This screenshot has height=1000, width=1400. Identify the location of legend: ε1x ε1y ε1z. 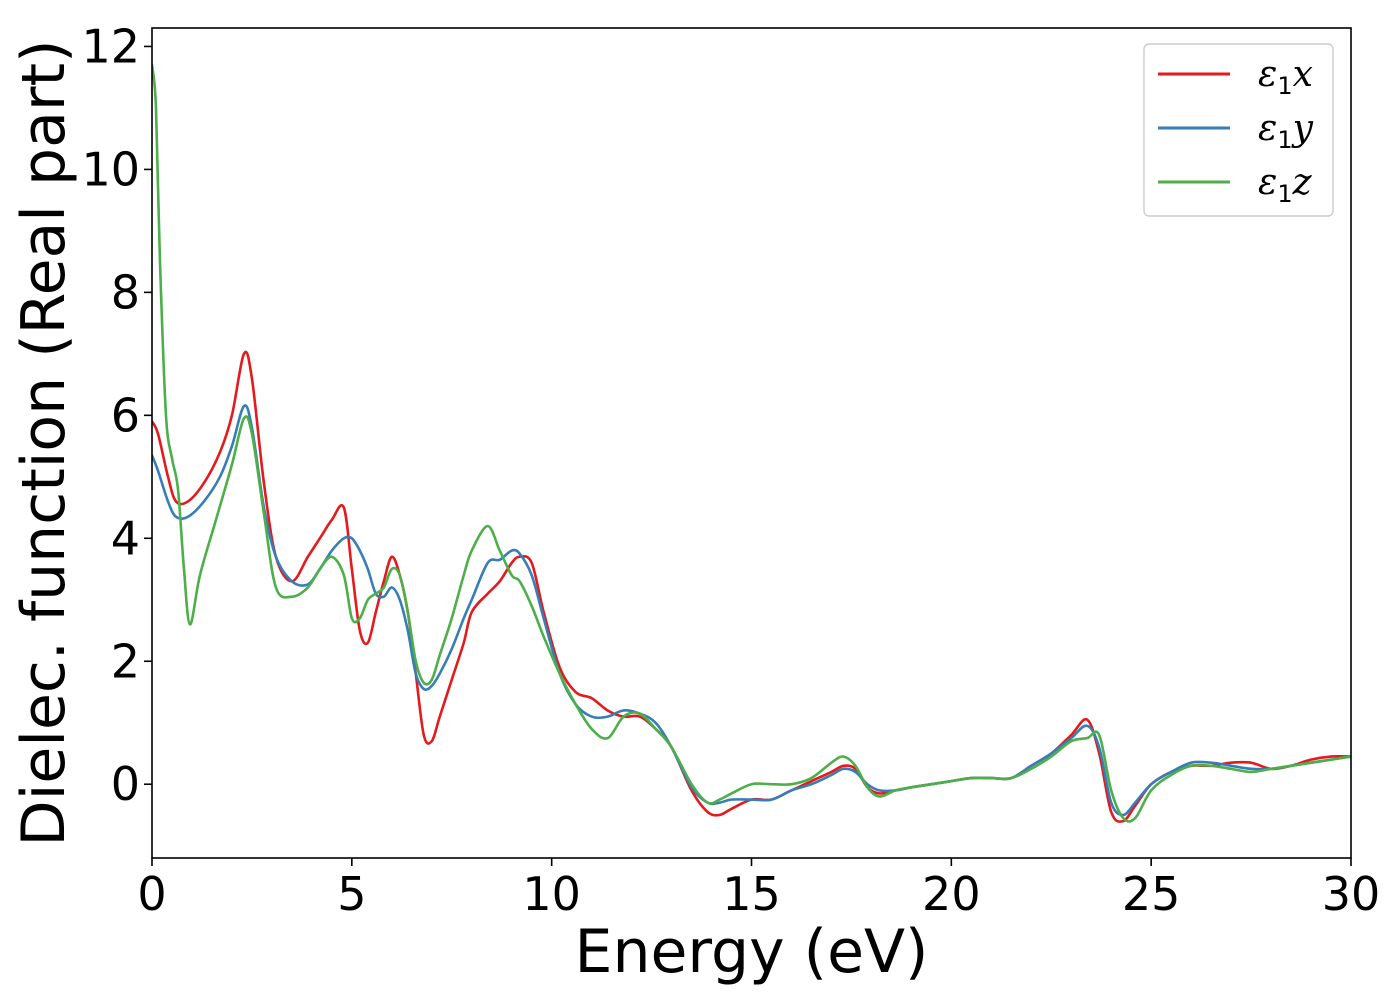
(1238, 130).